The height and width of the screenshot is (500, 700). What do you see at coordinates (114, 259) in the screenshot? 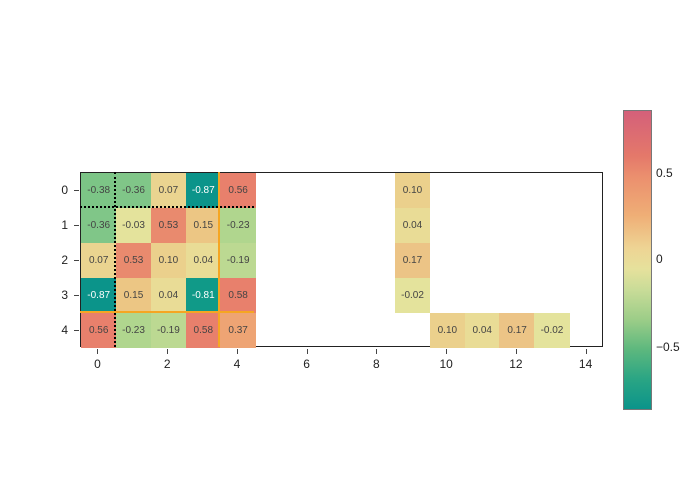
I see `dotted-divider-vertical` at bounding box center [114, 259].